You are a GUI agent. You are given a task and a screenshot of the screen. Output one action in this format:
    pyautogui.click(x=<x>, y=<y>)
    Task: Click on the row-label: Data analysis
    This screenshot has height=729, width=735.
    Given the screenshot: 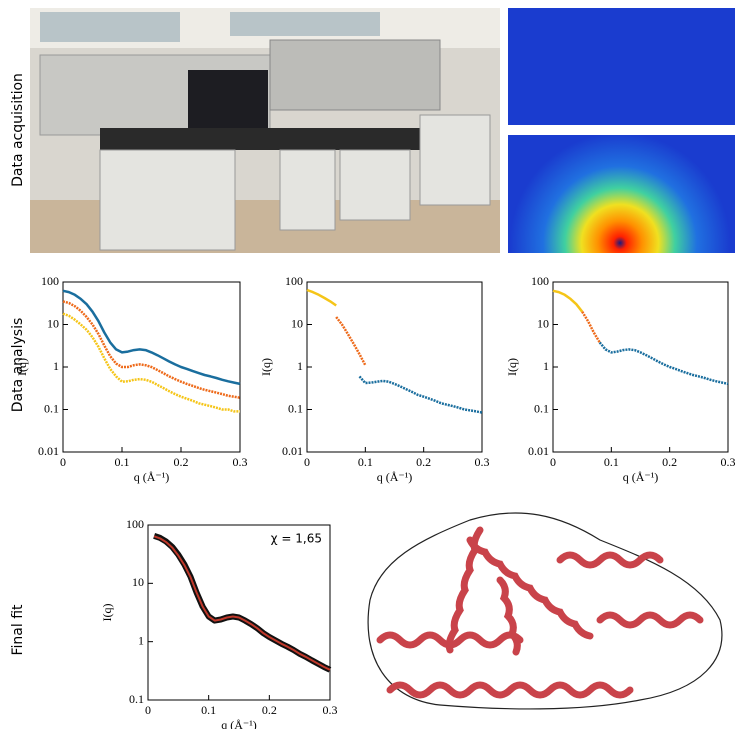 What is the action you would take?
    pyautogui.click(x=18, y=365)
    